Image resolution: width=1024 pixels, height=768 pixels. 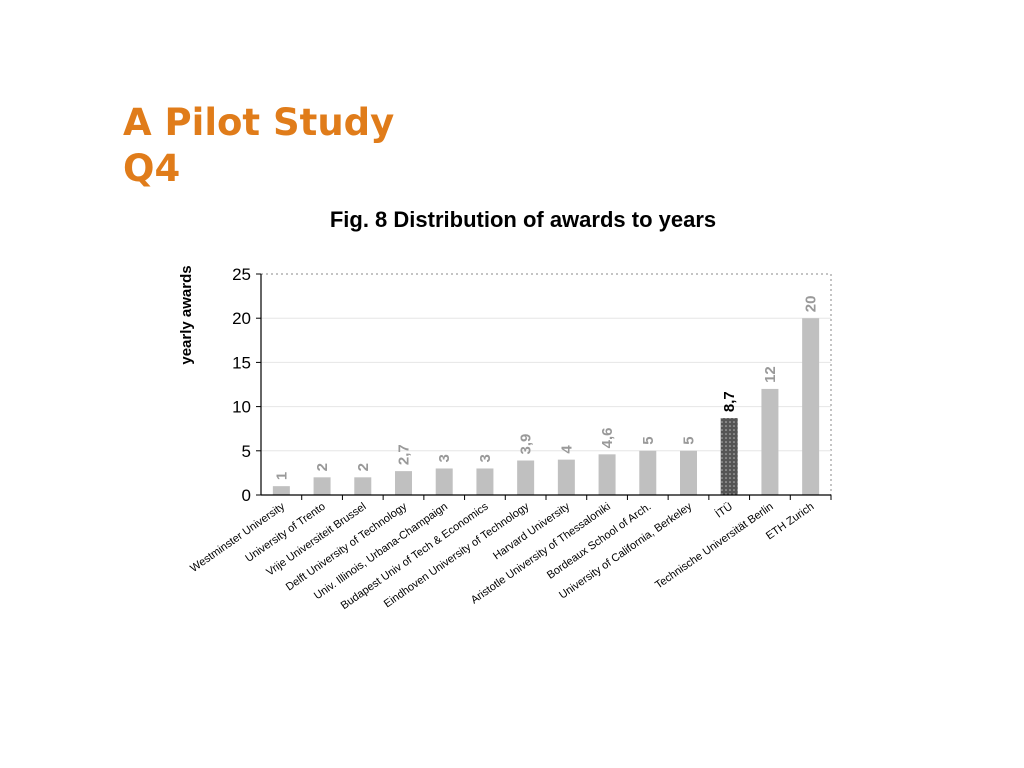 What do you see at coordinates (526, 444) in the screenshot?
I see `data-label: 3,9` at bounding box center [526, 444].